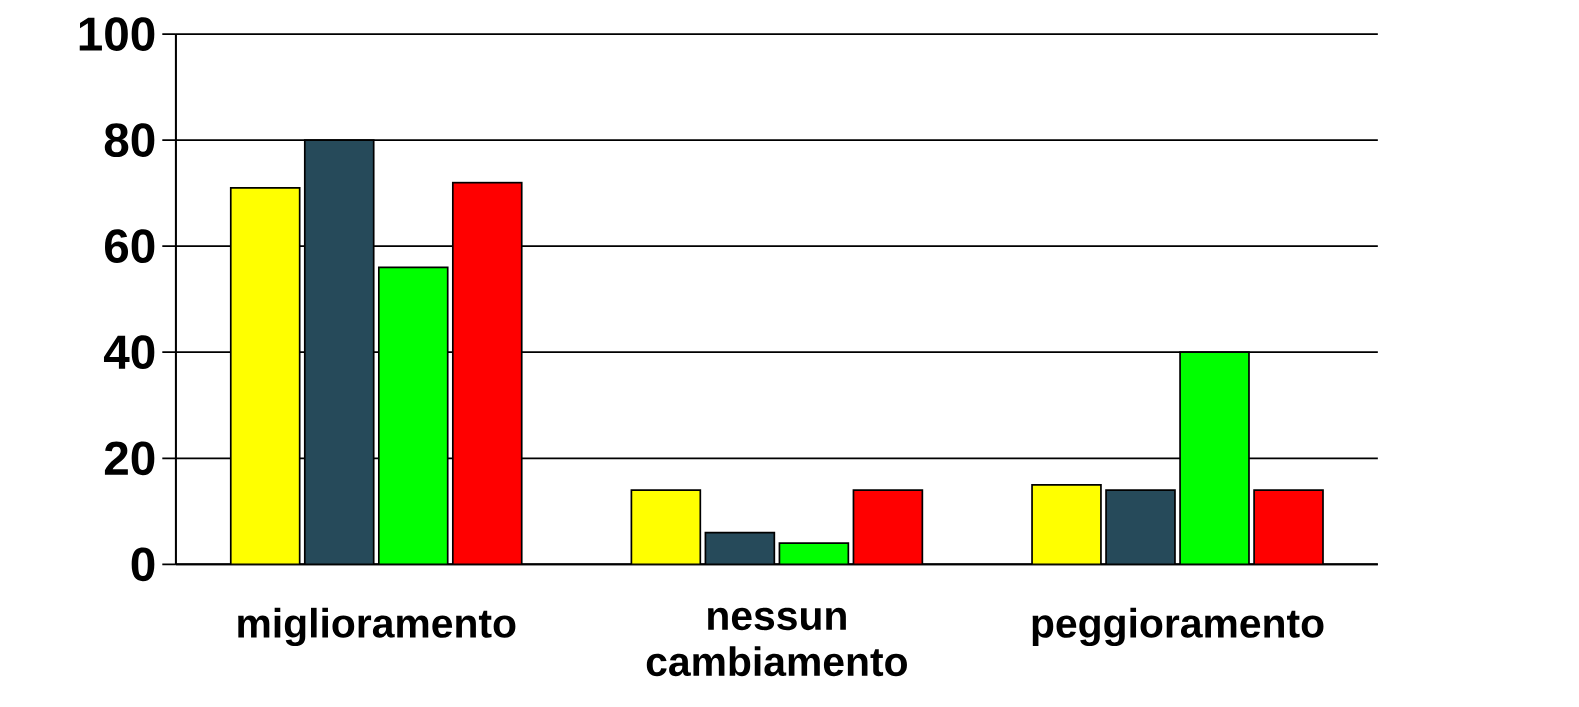 This screenshot has height=707, width=1579. Describe the element at coordinates (129, 140) in the screenshot. I see `y-tick-label: 80` at that location.